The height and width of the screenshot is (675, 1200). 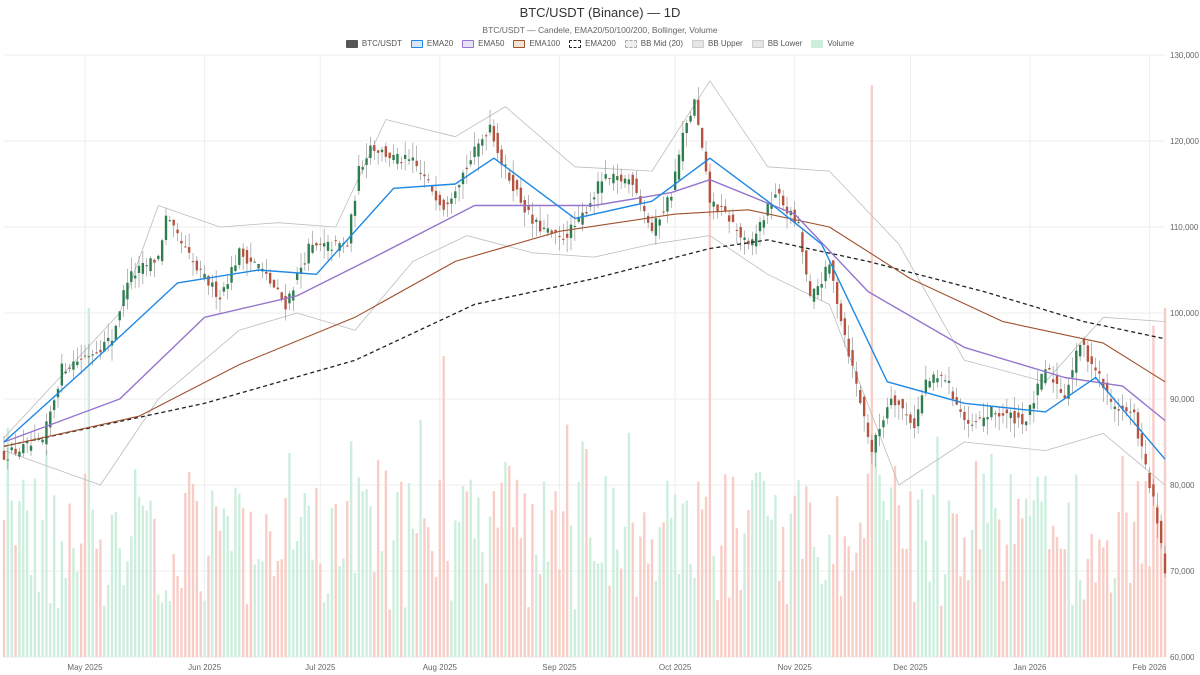 I want to click on legend-item-bb_mid: BB Mid (20), so click(x=653, y=43).